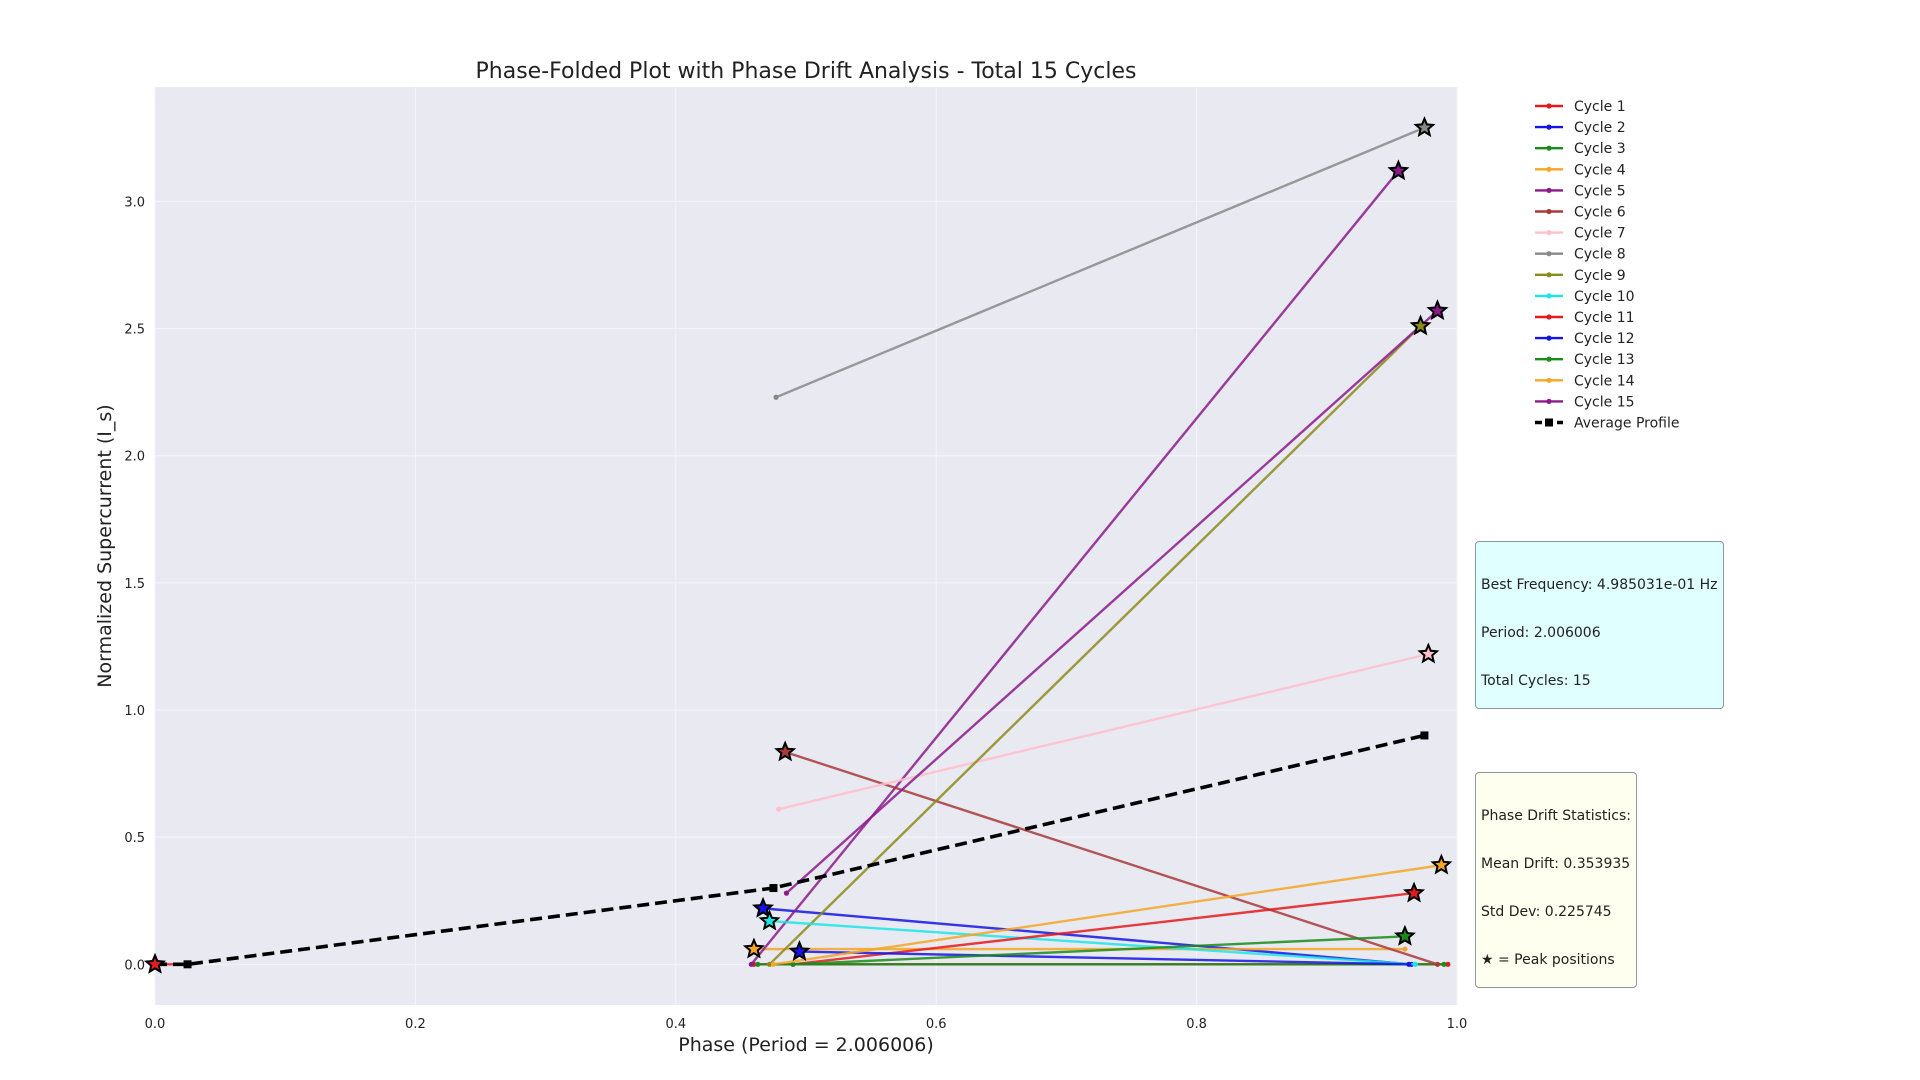 Image resolution: width=1920 pixels, height=1080 pixels. I want to click on legend-label: Cycle 2, so click(1600, 128).